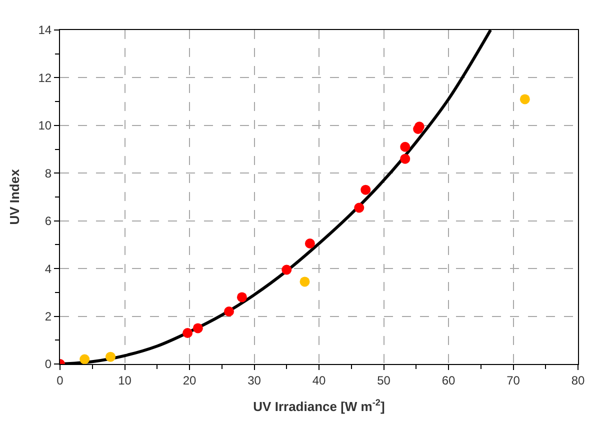 This screenshot has height=424, width=597. What do you see at coordinates (125, 380) in the screenshot?
I see `x-tick-label: 10` at bounding box center [125, 380].